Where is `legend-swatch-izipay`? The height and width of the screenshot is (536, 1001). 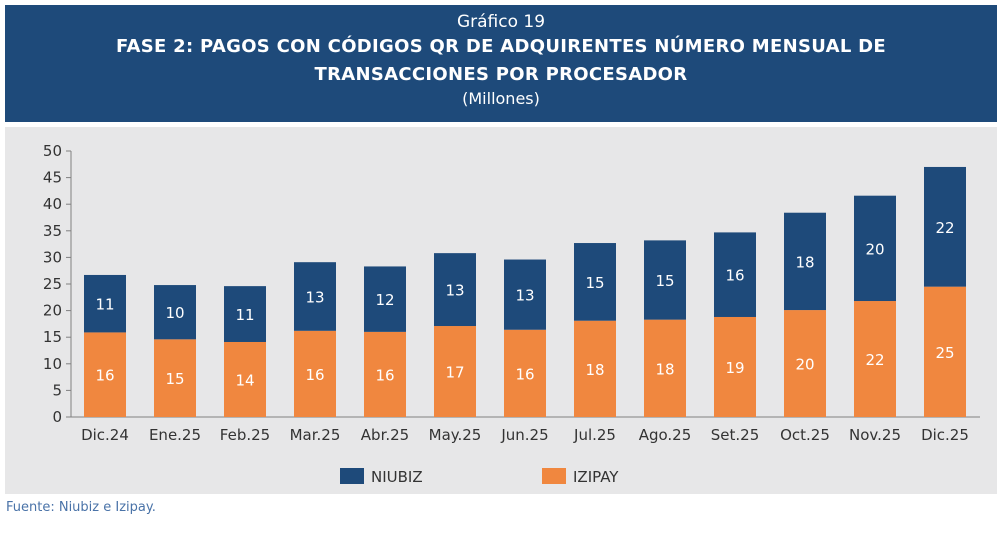
legend-swatch-izipay is located at coordinates (554, 476).